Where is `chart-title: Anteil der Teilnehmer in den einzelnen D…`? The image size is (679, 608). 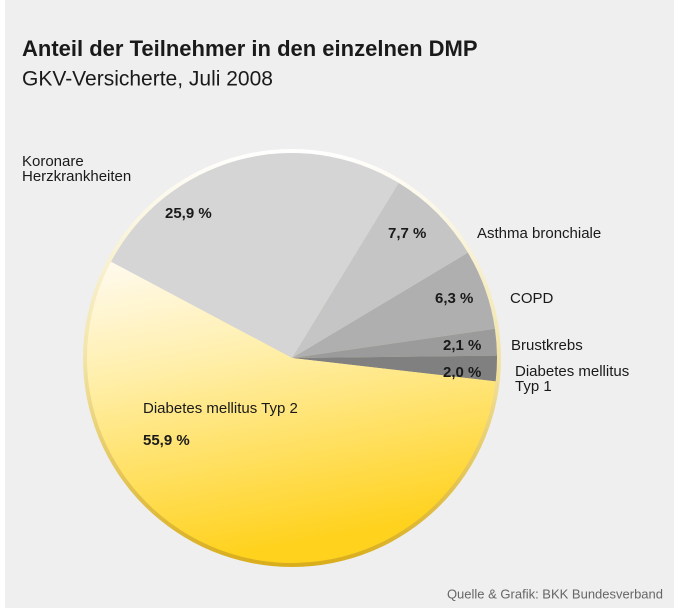 chart-title: Anteil der Teilnehmer in den einzelnen D… is located at coordinates (250, 48).